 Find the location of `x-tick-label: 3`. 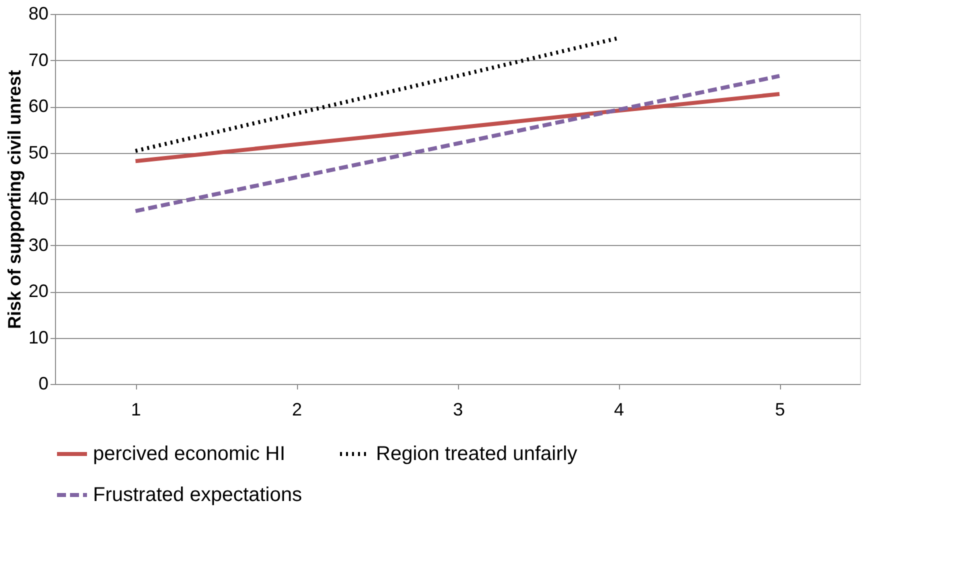

x-tick-label: 3 is located at coordinates (458, 410).